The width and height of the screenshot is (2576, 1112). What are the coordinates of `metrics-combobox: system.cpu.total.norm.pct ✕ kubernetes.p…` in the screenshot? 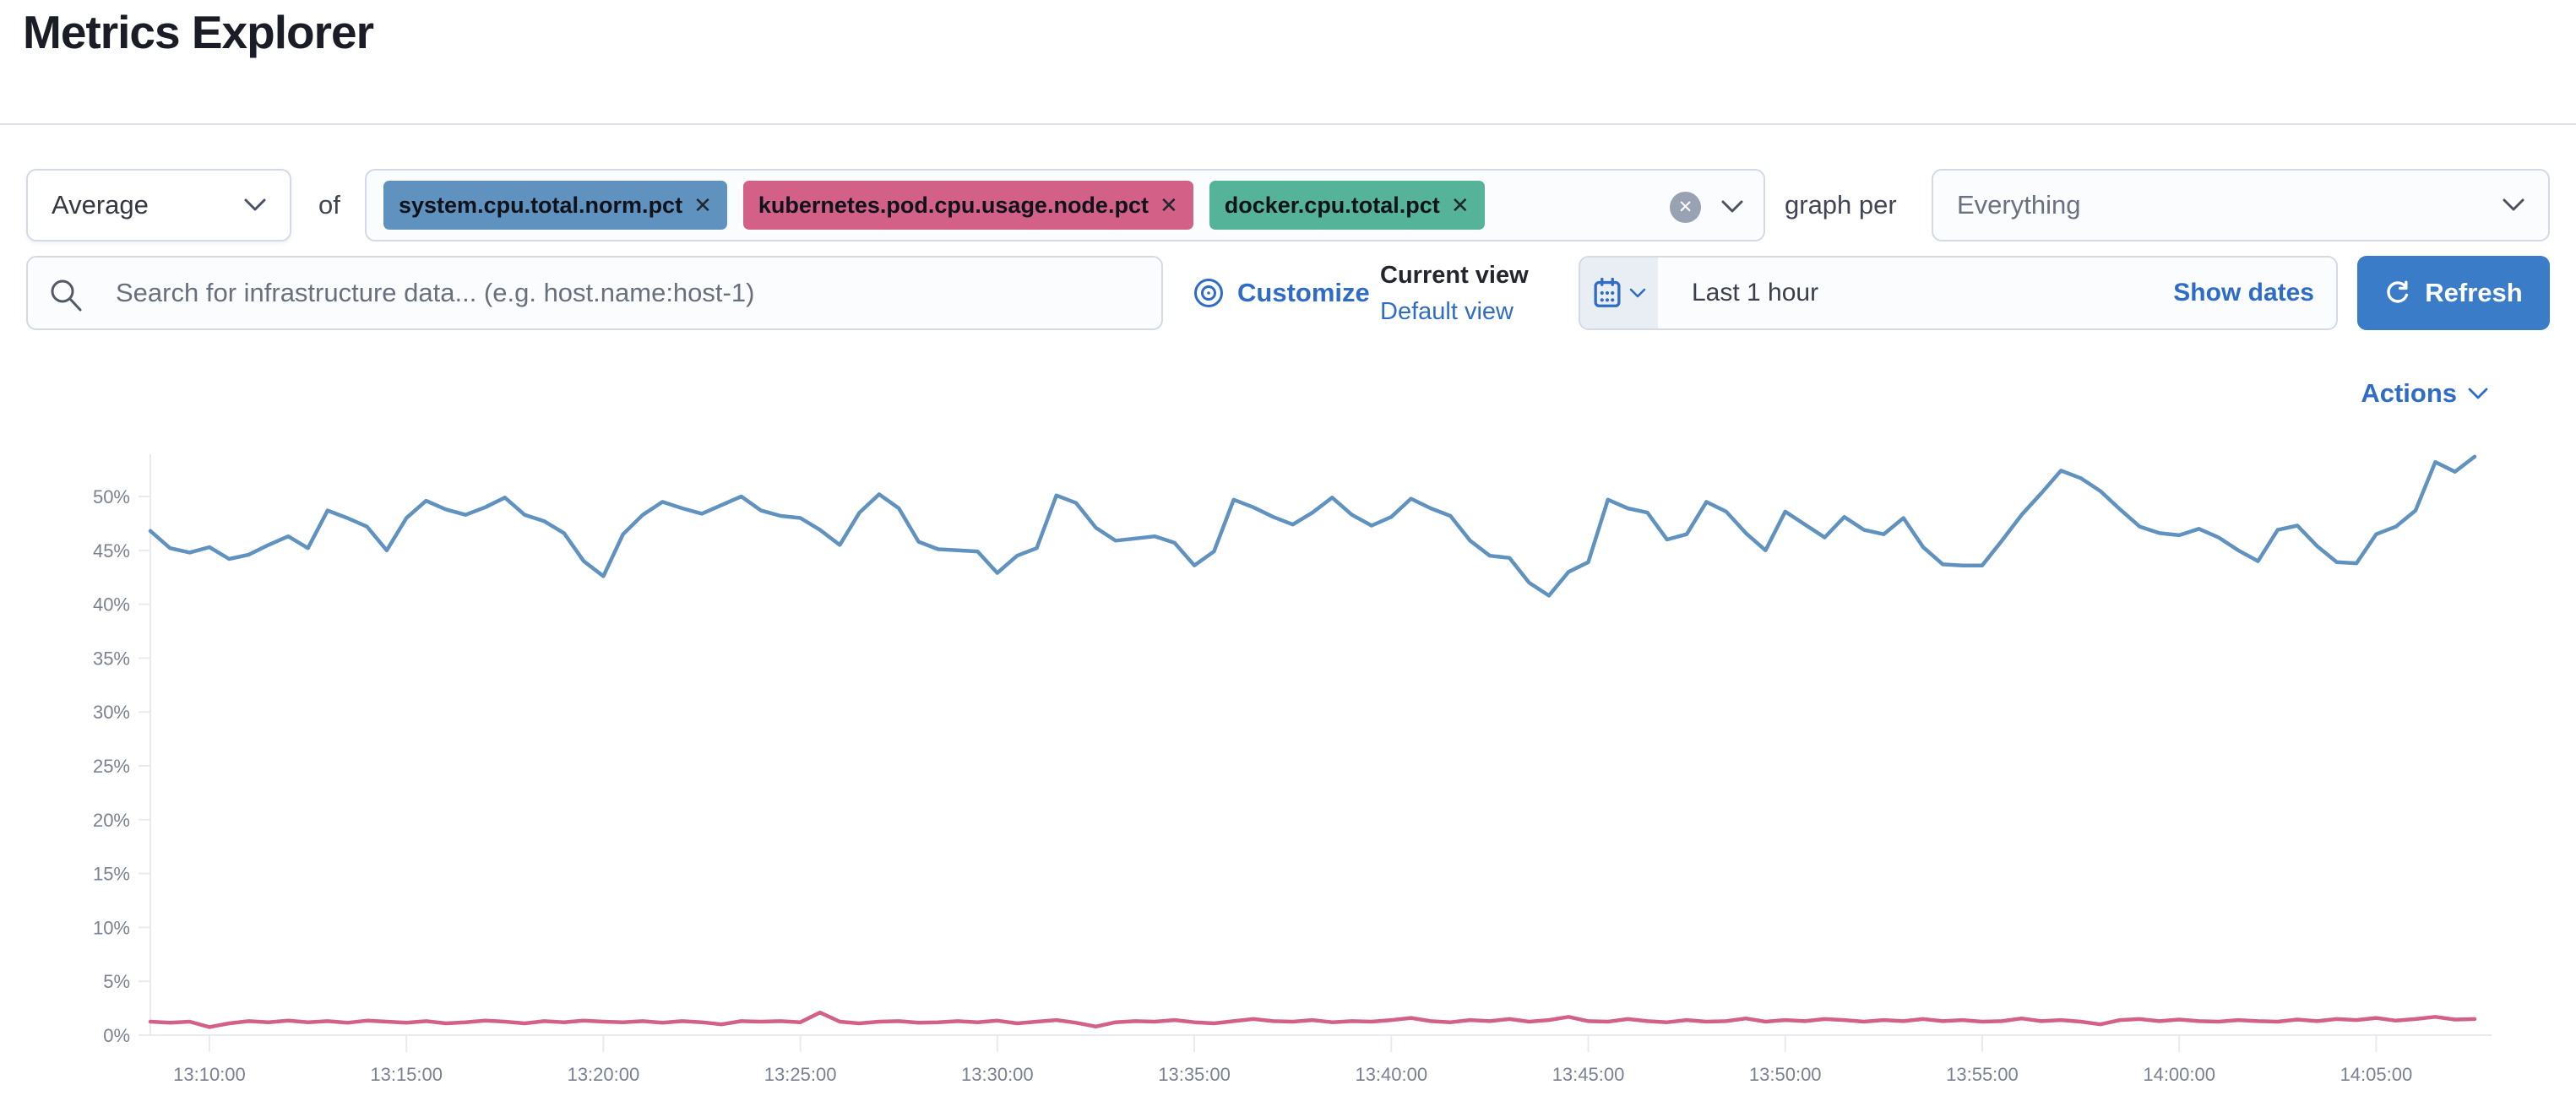 It's located at (1065, 205).